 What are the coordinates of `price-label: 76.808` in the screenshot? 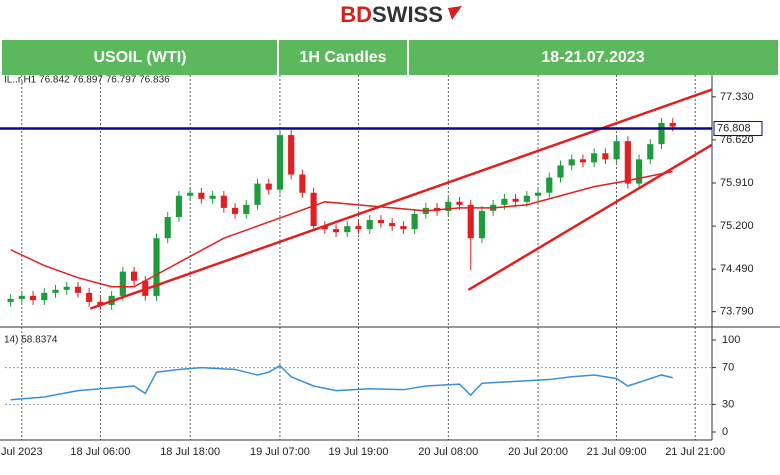 It's located at (734, 128).